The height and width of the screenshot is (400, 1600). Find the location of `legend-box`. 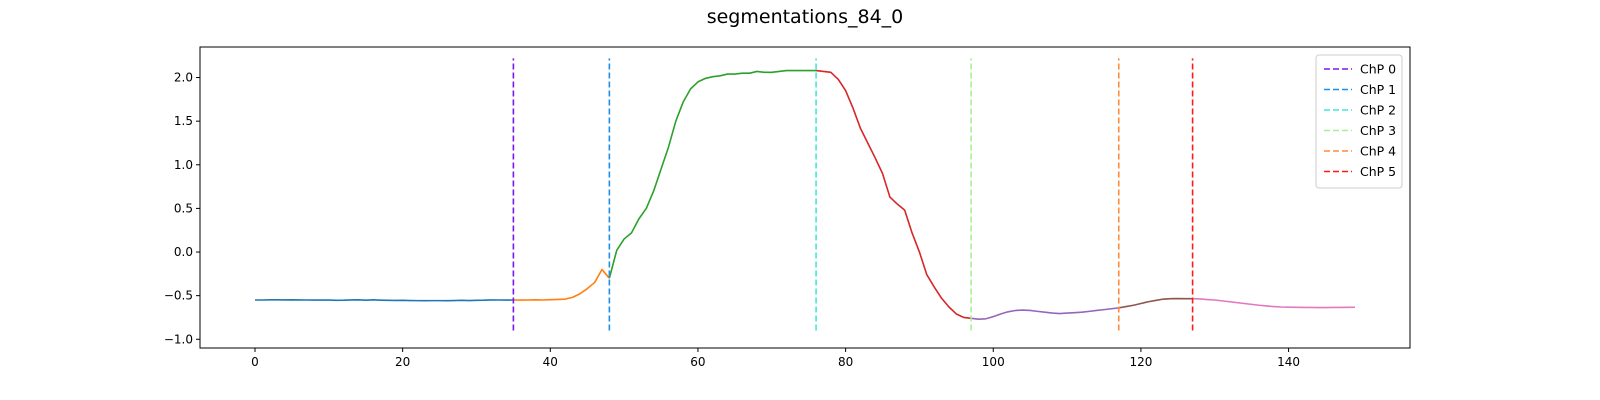

legend-box is located at coordinates (1359, 121).